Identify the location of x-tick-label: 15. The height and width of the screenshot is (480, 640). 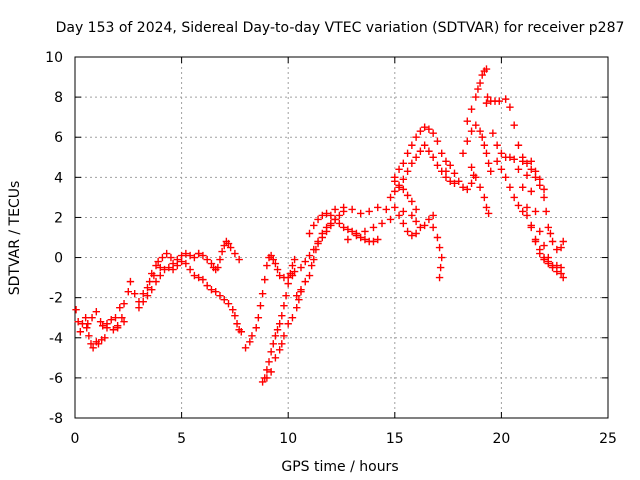
(395, 439).